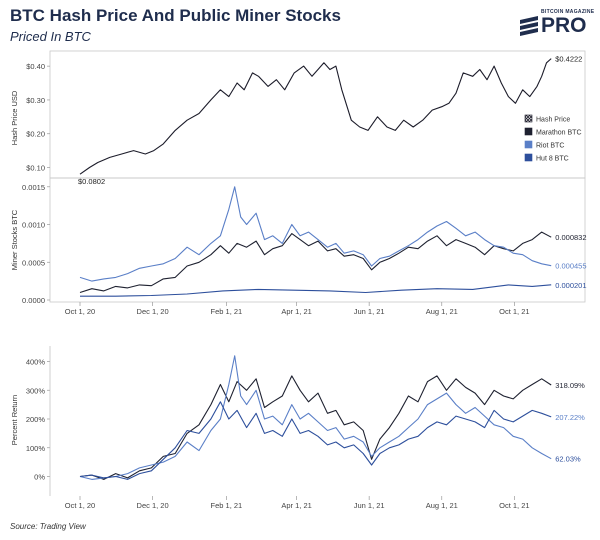  Describe the element at coordinates (33, 300) in the screenshot. I see `y-tick-label: 0.0000` at that location.